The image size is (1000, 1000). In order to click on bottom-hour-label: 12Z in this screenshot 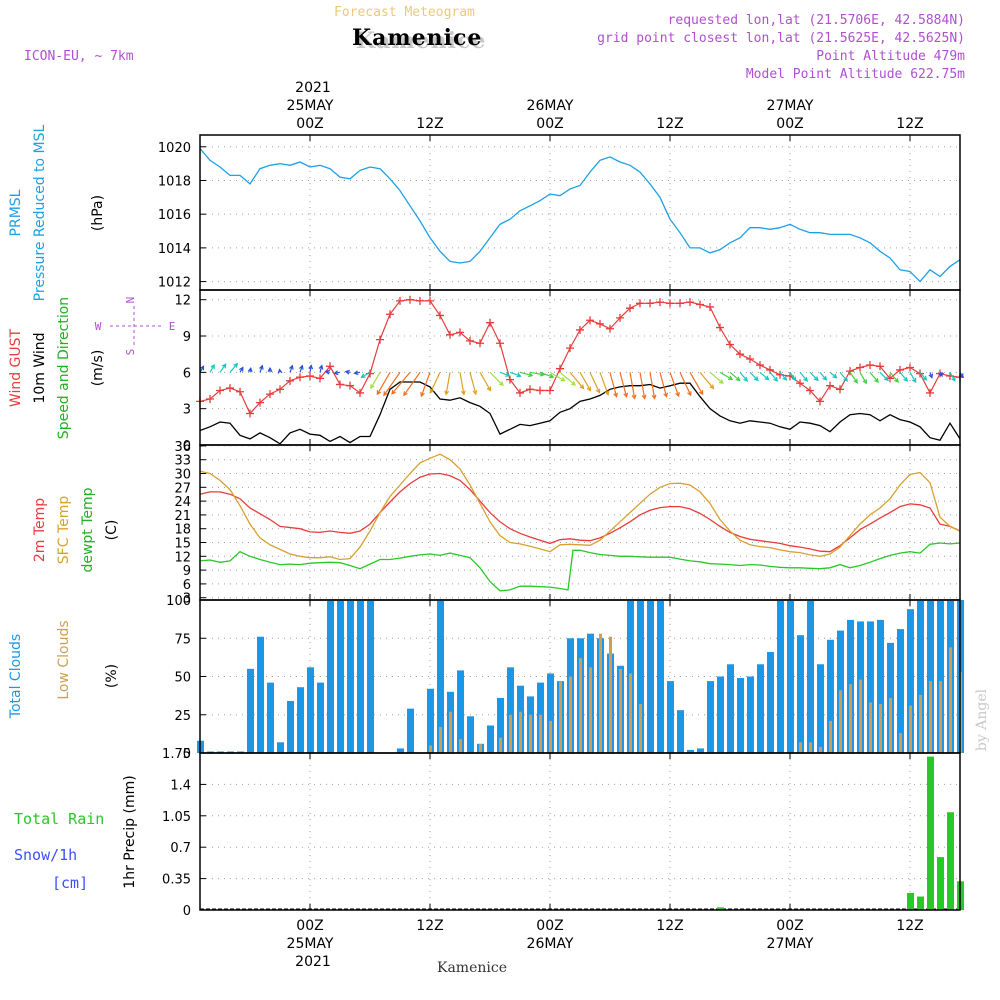, I will do `click(429, 926)`.